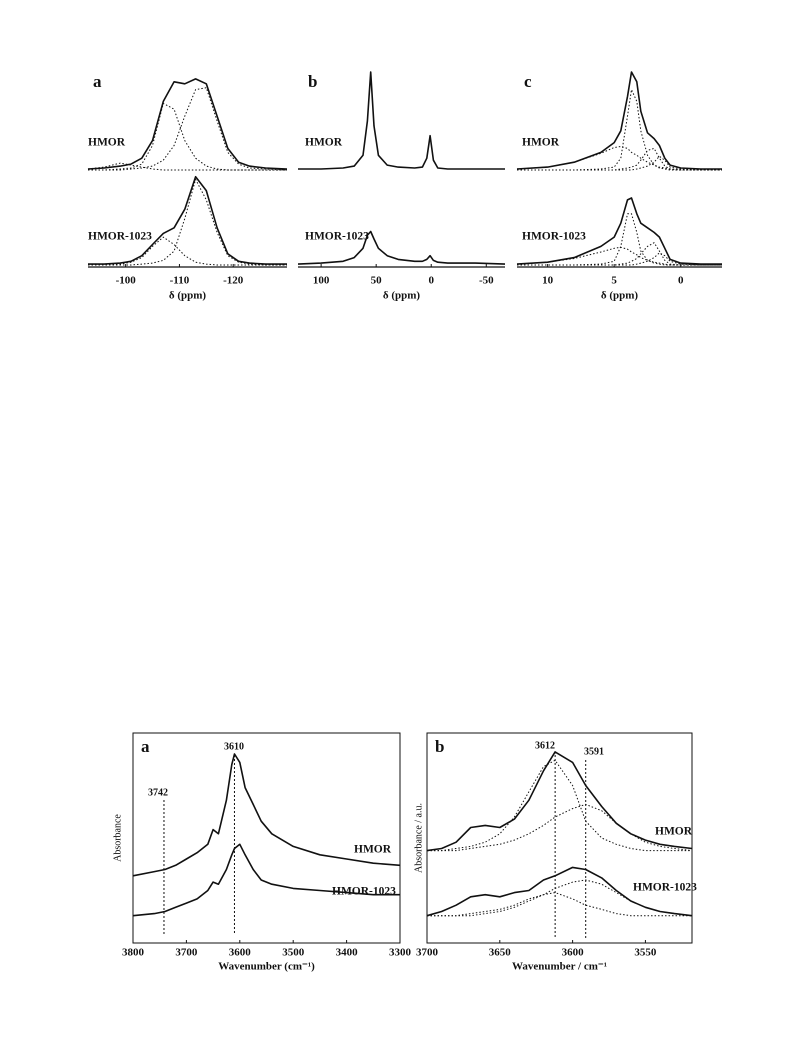 The height and width of the screenshot is (1057, 793). I want to click on x-axis-label: Wavenumber / cm⁻¹, so click(559, 967).